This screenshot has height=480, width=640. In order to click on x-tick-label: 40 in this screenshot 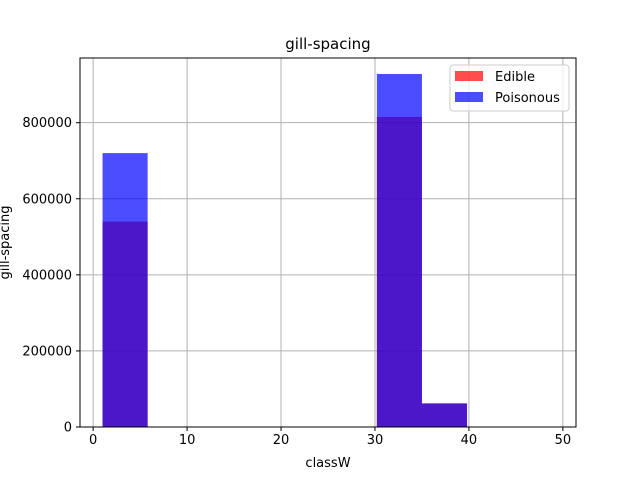, I will do `click(469, 440)`.